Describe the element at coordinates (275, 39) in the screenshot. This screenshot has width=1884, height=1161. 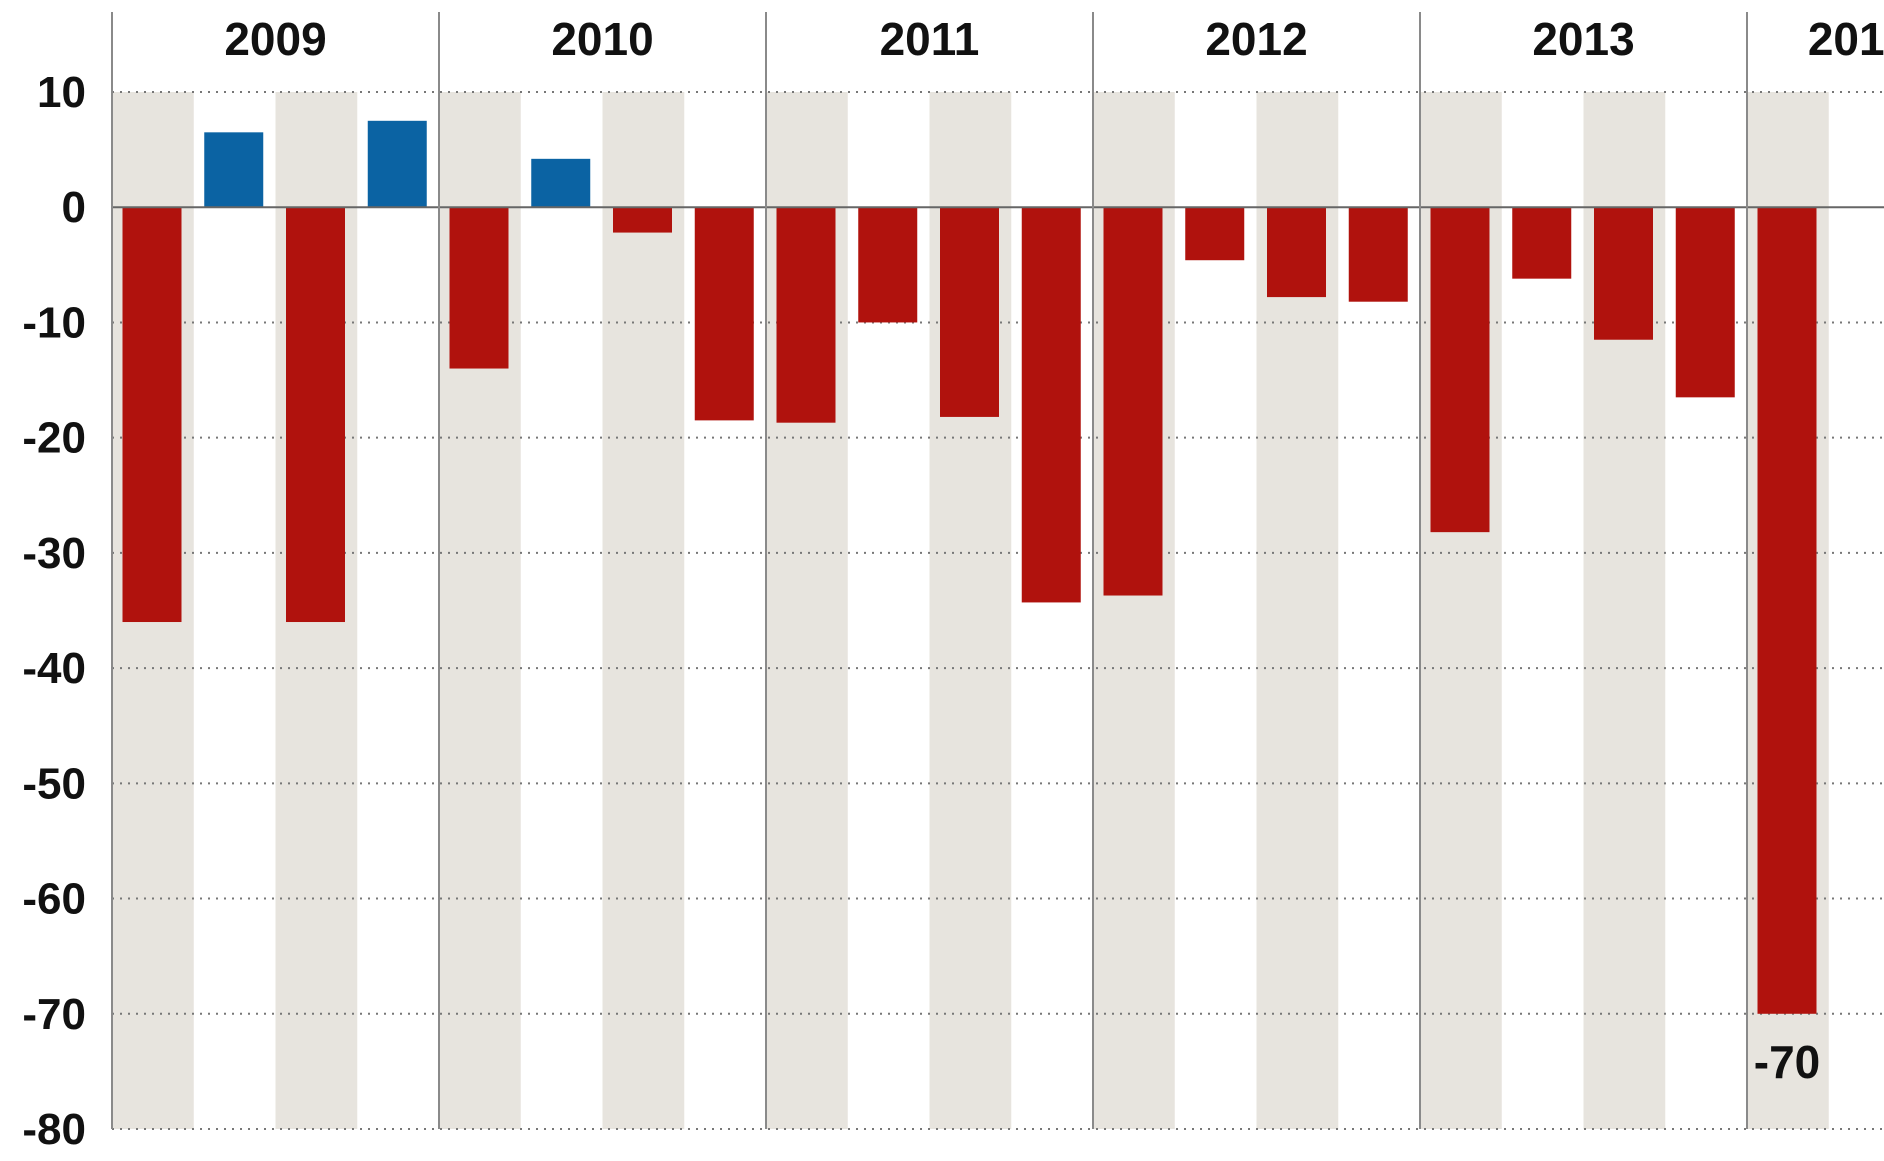
I see `year-label: 2009` at that location.